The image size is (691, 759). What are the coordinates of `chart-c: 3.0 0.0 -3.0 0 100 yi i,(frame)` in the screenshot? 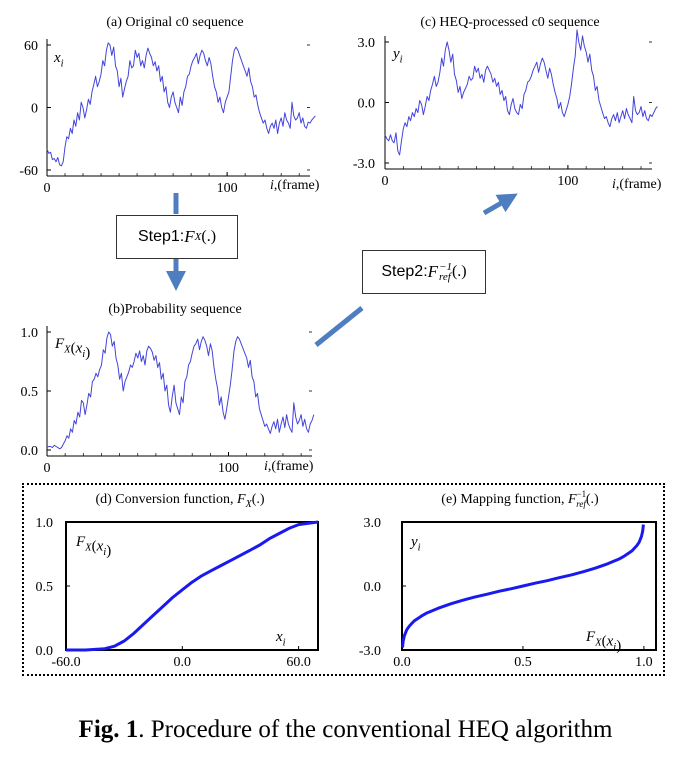 It's located at (507, 110).